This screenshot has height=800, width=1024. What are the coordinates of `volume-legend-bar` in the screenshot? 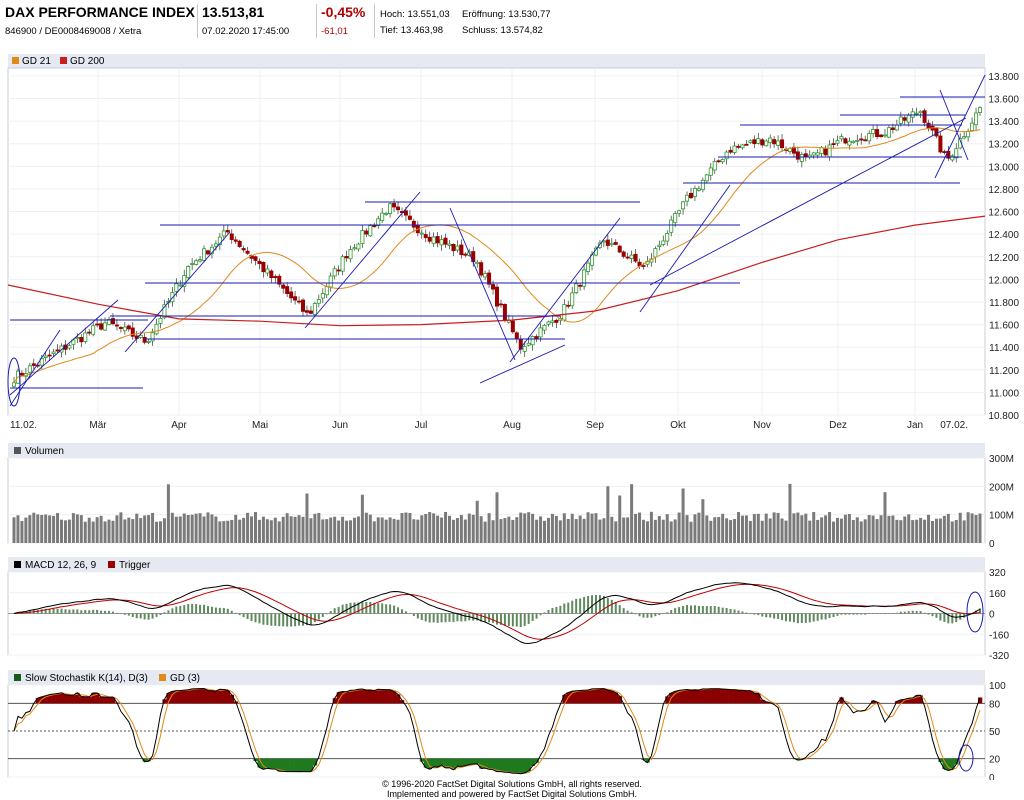 It's located at (496, 450).